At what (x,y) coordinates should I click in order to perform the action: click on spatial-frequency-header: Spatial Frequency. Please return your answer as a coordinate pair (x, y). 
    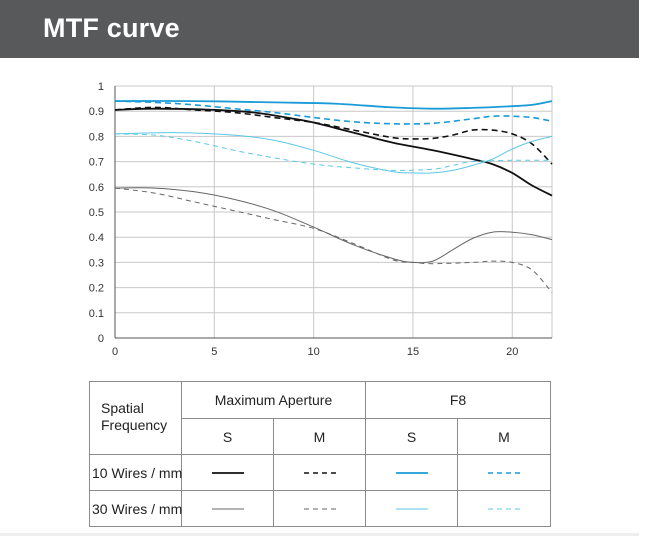
    Looking at the image, I should click on (135, 418).